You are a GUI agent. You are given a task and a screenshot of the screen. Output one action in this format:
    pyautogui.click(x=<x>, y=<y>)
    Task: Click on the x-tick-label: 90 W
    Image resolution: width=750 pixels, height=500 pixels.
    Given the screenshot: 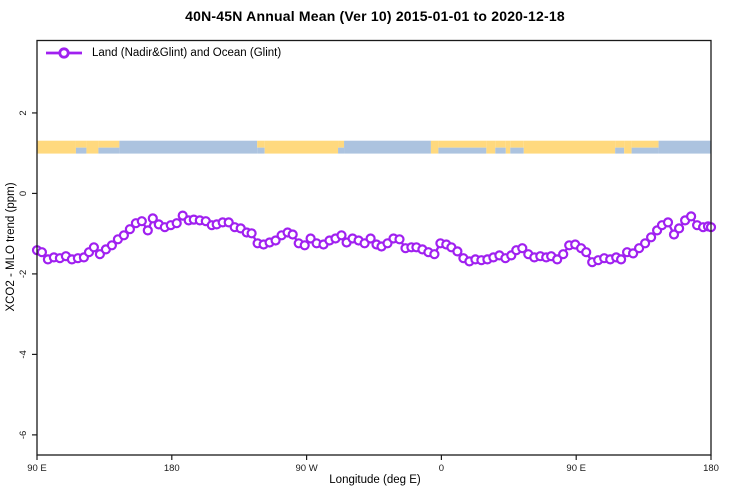 What is the action you would take?
    pyautogui.click(x=307, y=468)
    